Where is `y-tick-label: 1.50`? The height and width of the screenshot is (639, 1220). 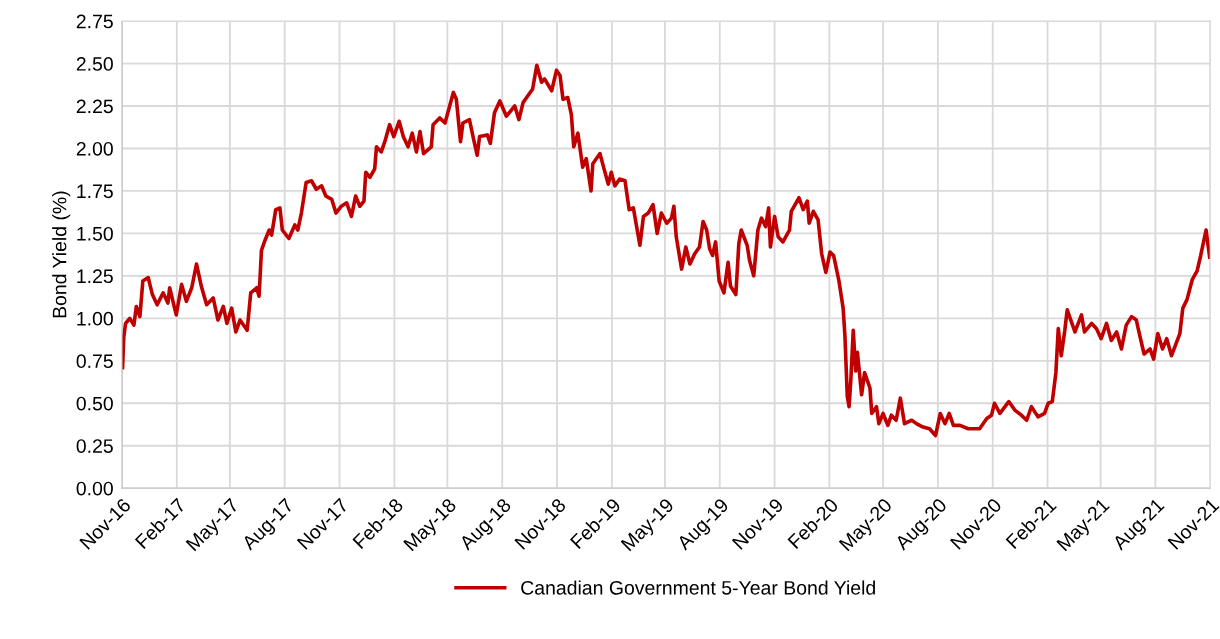
y-tick-label: 1.50 is located at coordinates (95, 233).